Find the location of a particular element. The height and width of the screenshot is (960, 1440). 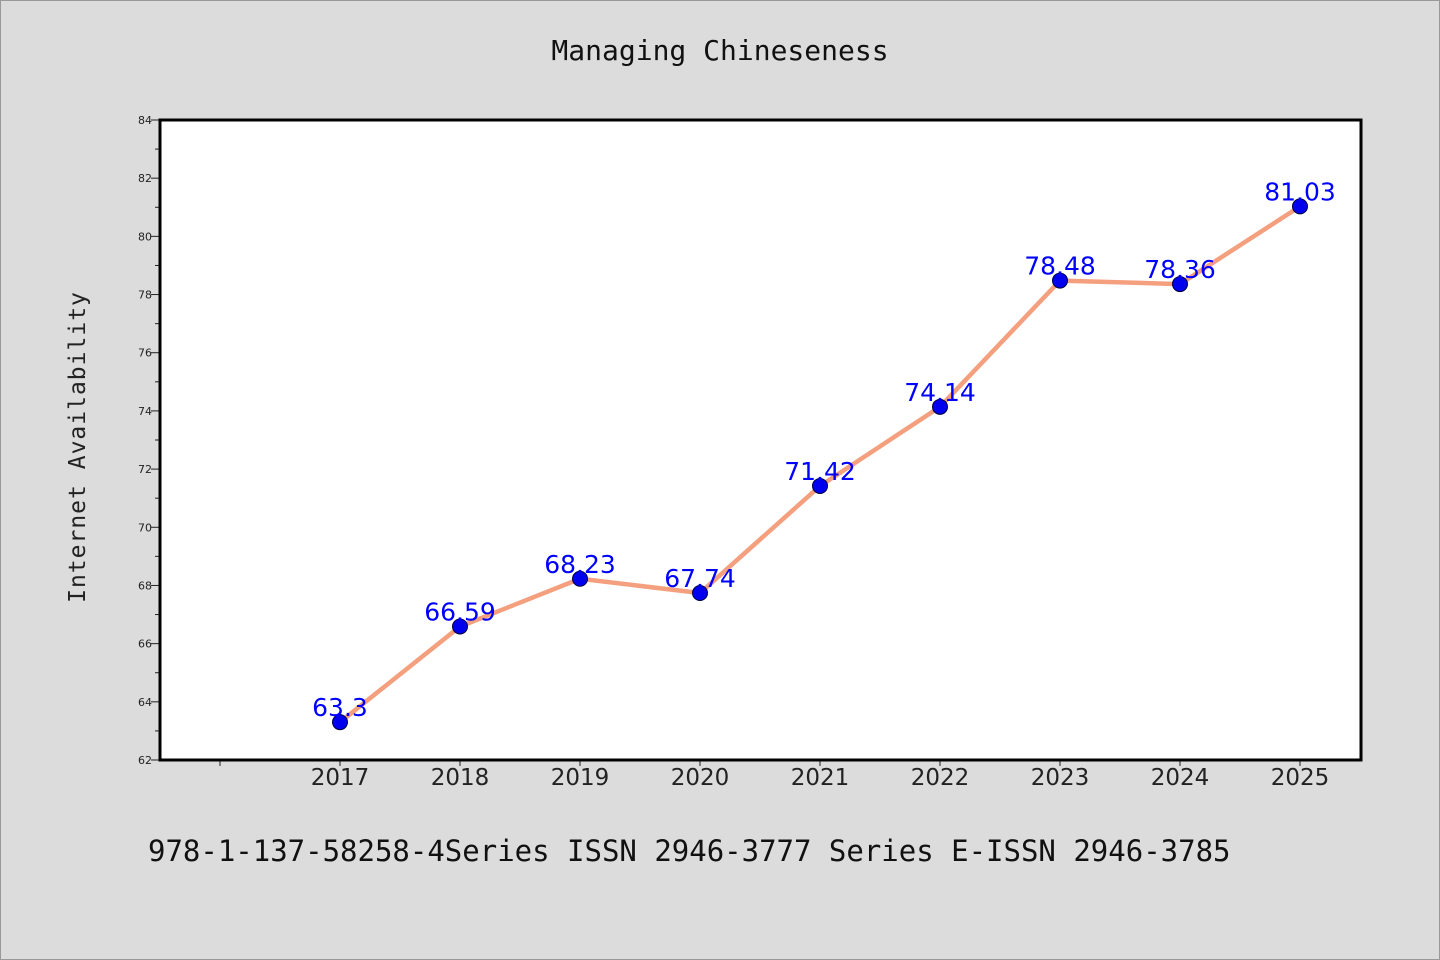

y-tick-label: 78 is located at coordinates (145, 295).